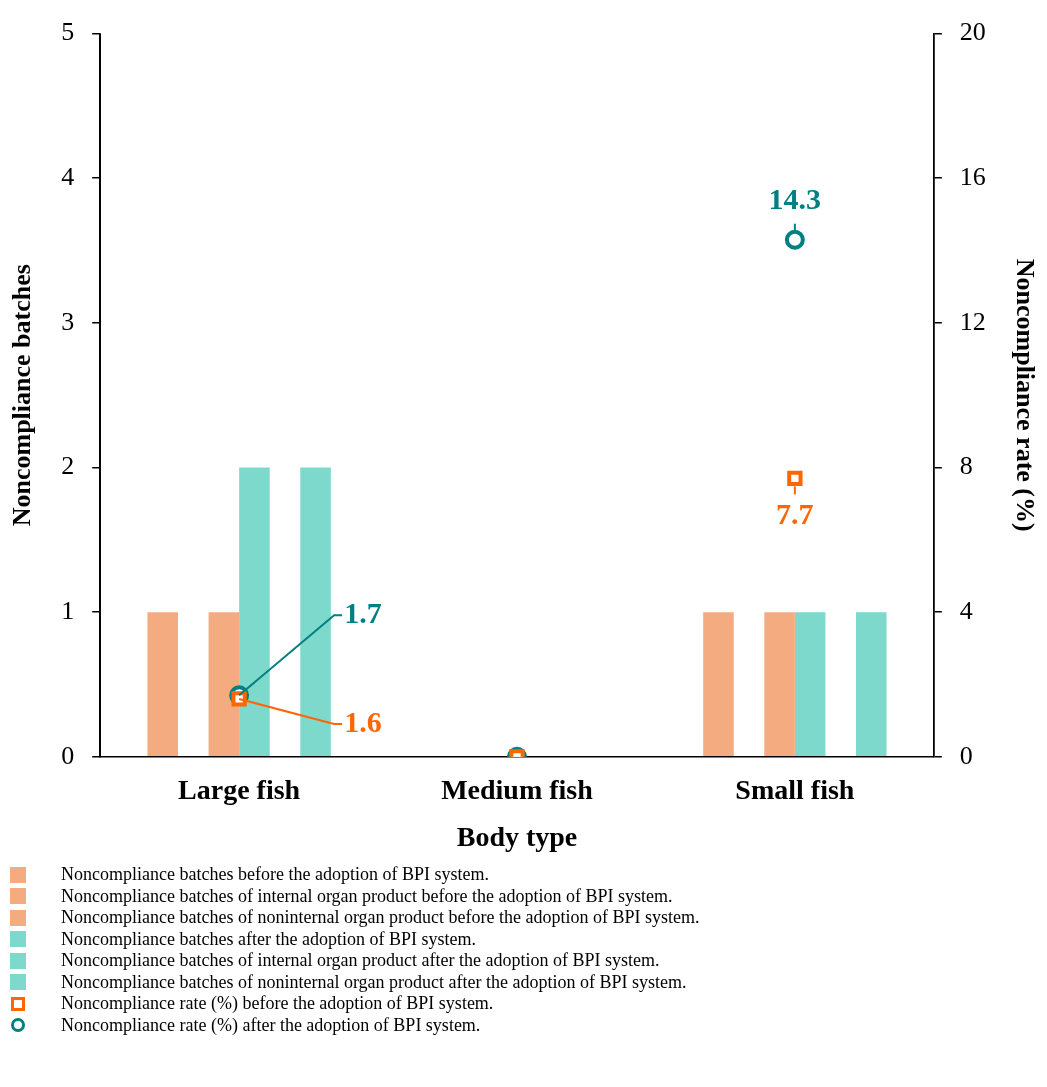  What do you see at coordinates (363, 613) in the screenshot?
I see `data-label: 1.7` at bounding box center [363, 613].